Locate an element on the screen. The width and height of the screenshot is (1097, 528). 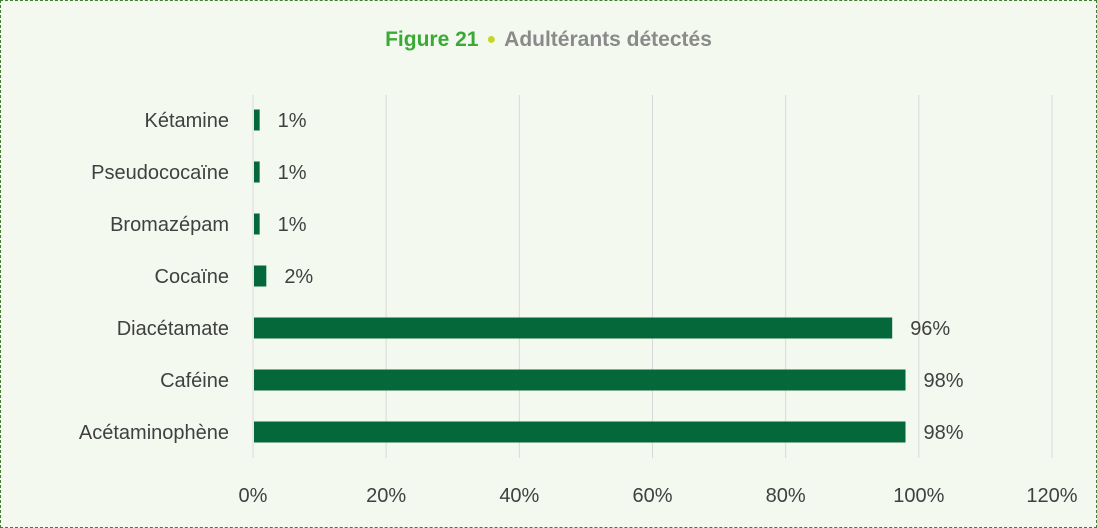
category-label: Caféine is located at coordinates (194, 381).